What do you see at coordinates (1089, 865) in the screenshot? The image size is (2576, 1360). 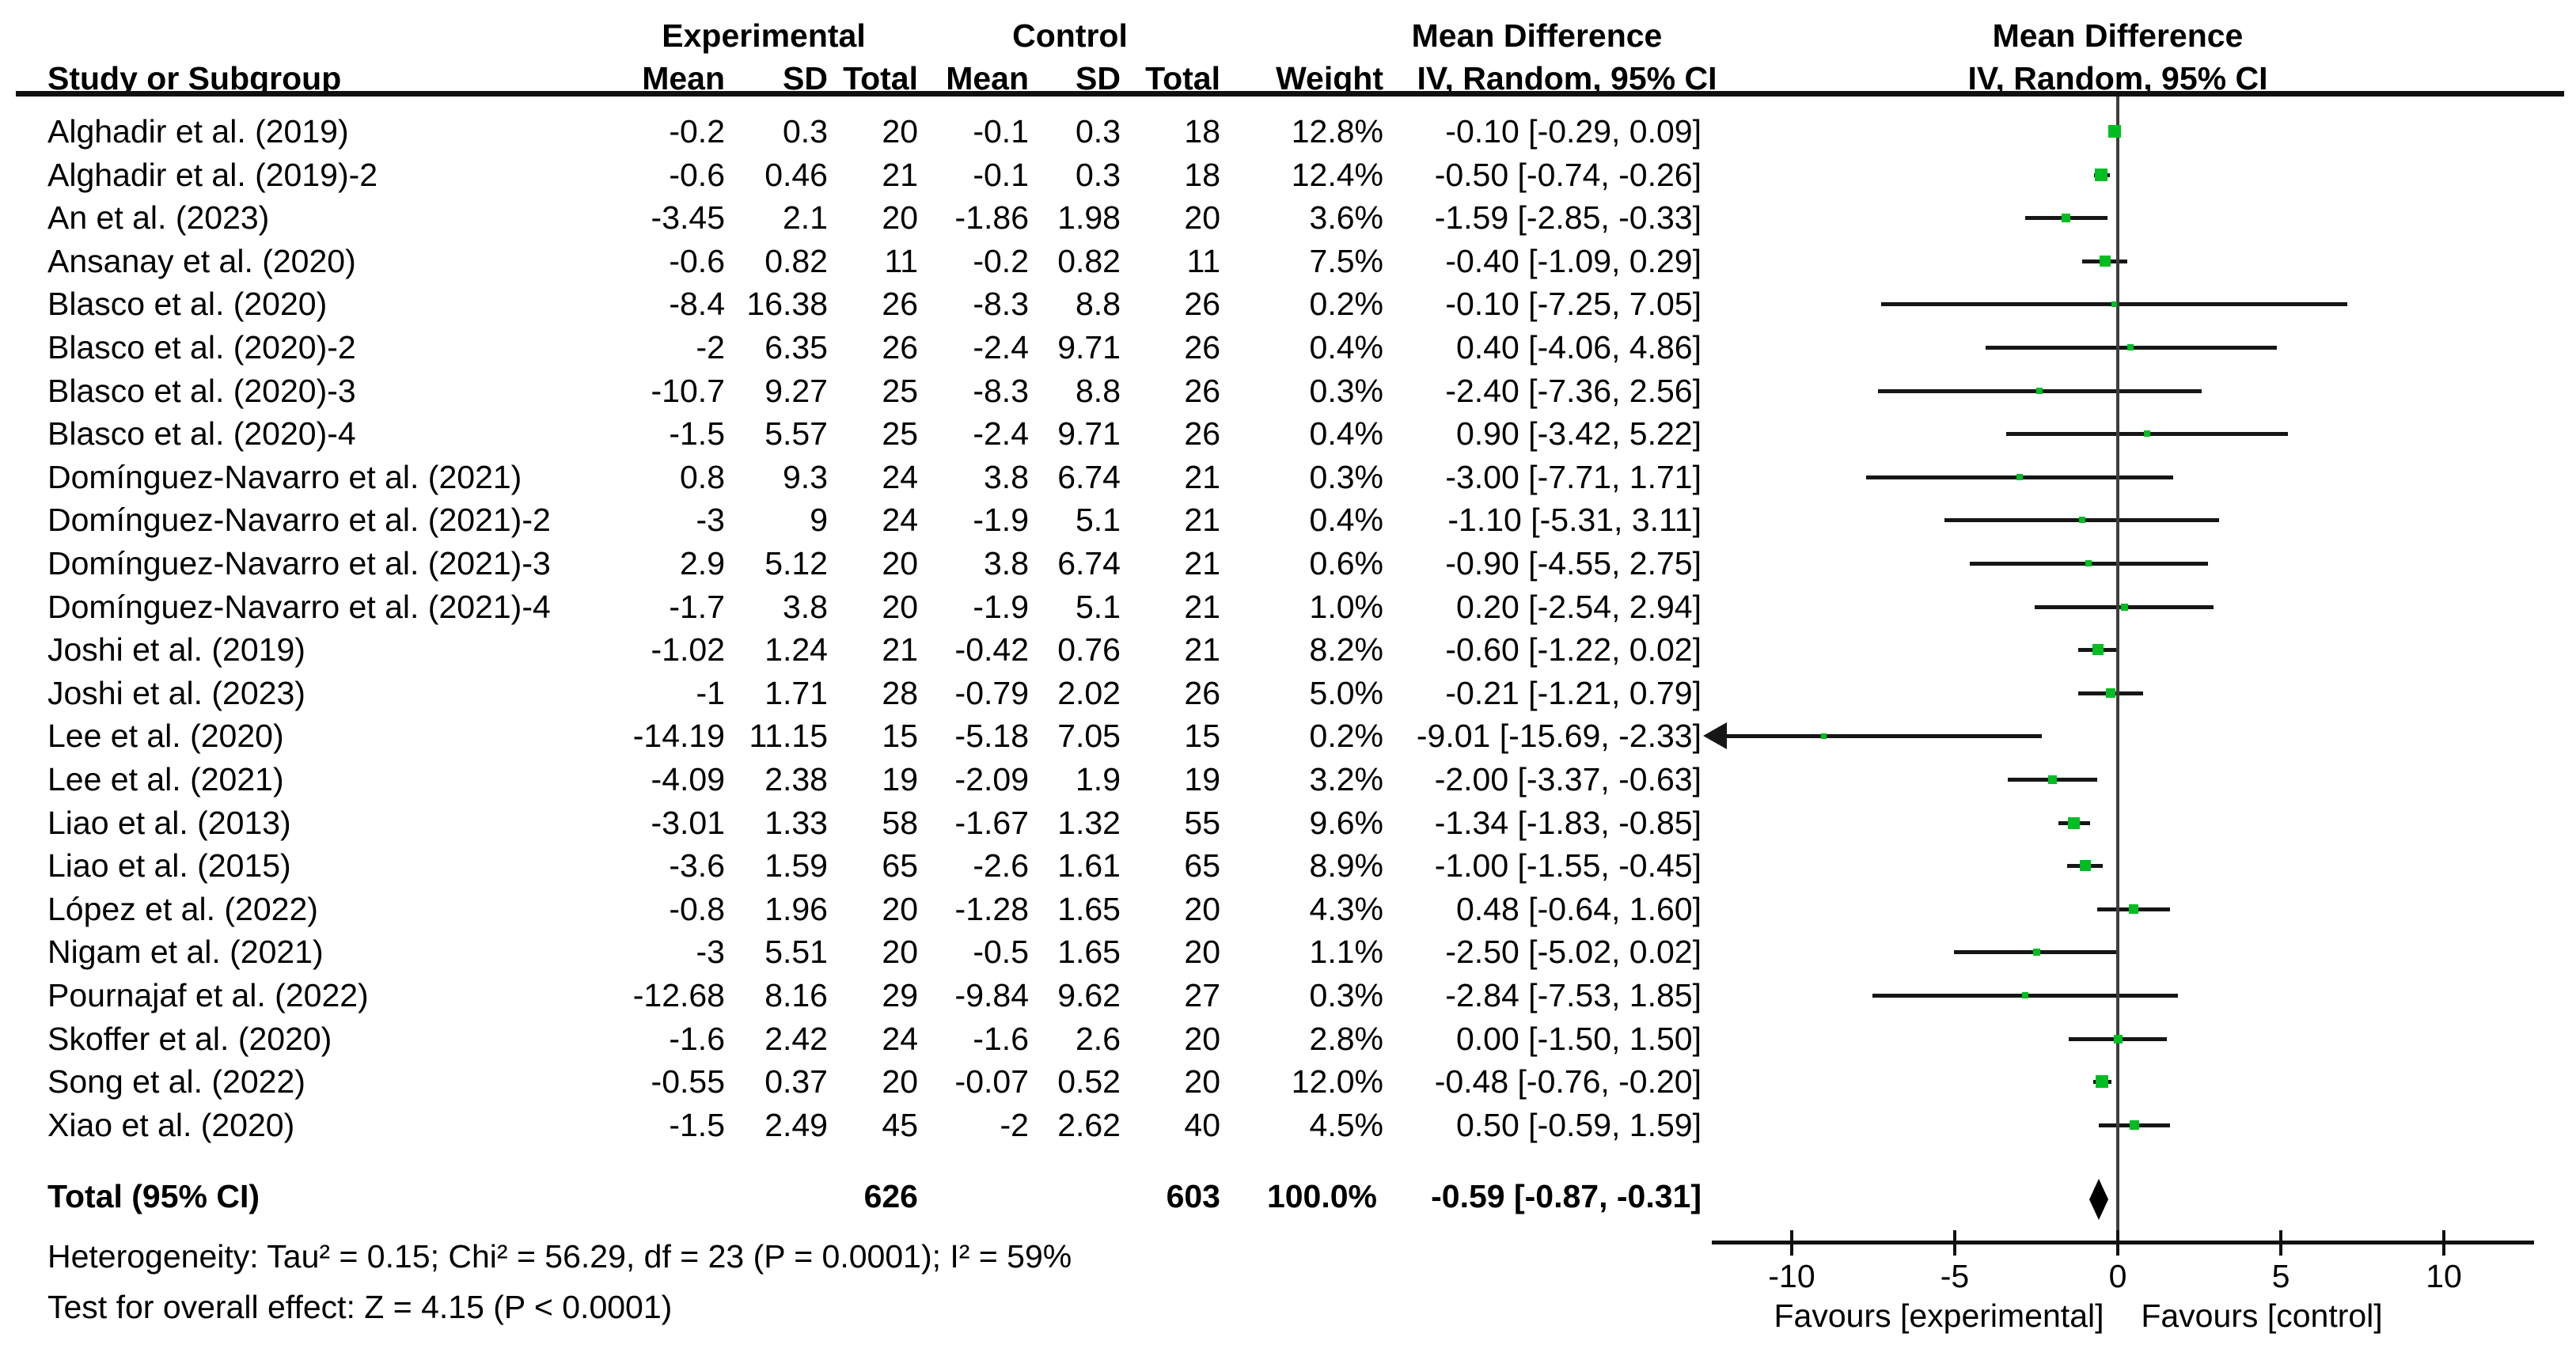 I see `cell-ctl-sd: 1.61` at bounding box center [1089, 865].